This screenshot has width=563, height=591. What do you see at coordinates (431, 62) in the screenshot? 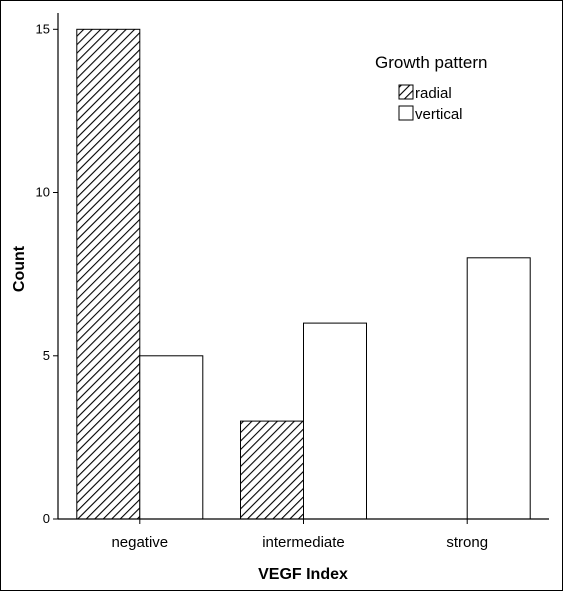
I see `legend-title: Growth pattern` at bounding box center [431, 62].